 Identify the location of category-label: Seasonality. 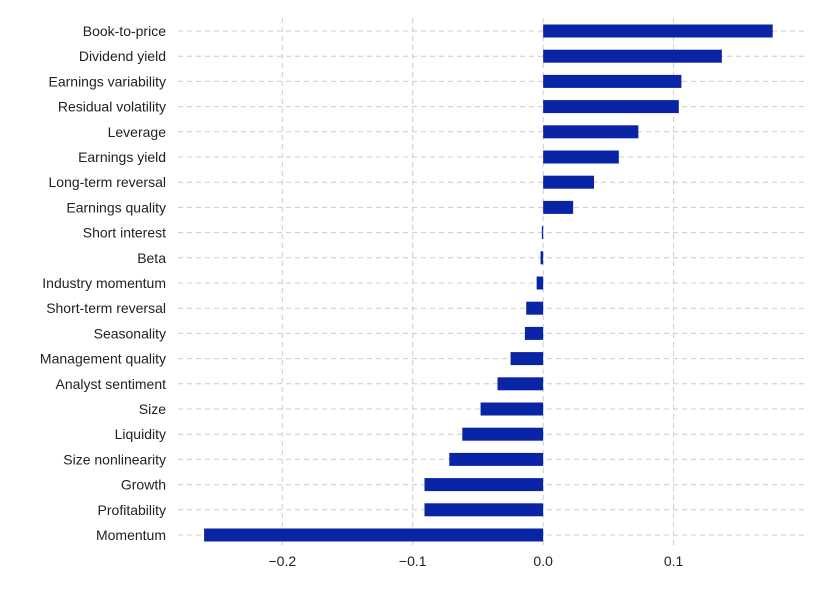
(130, 333).